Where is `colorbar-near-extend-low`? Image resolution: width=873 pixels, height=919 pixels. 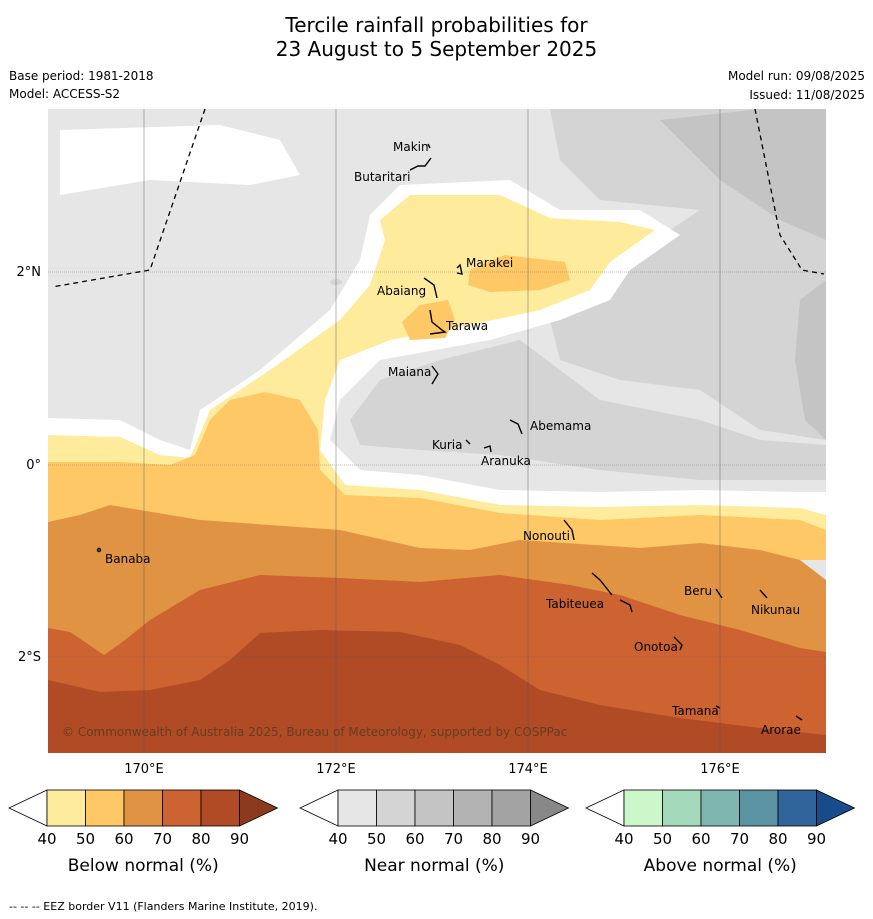 colorbar-near-extend-low is located at coordinates (319, 808).